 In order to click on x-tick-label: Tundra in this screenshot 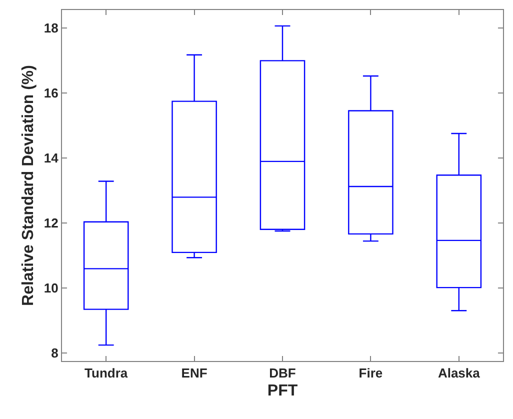, I will do `click(106, 373)`.